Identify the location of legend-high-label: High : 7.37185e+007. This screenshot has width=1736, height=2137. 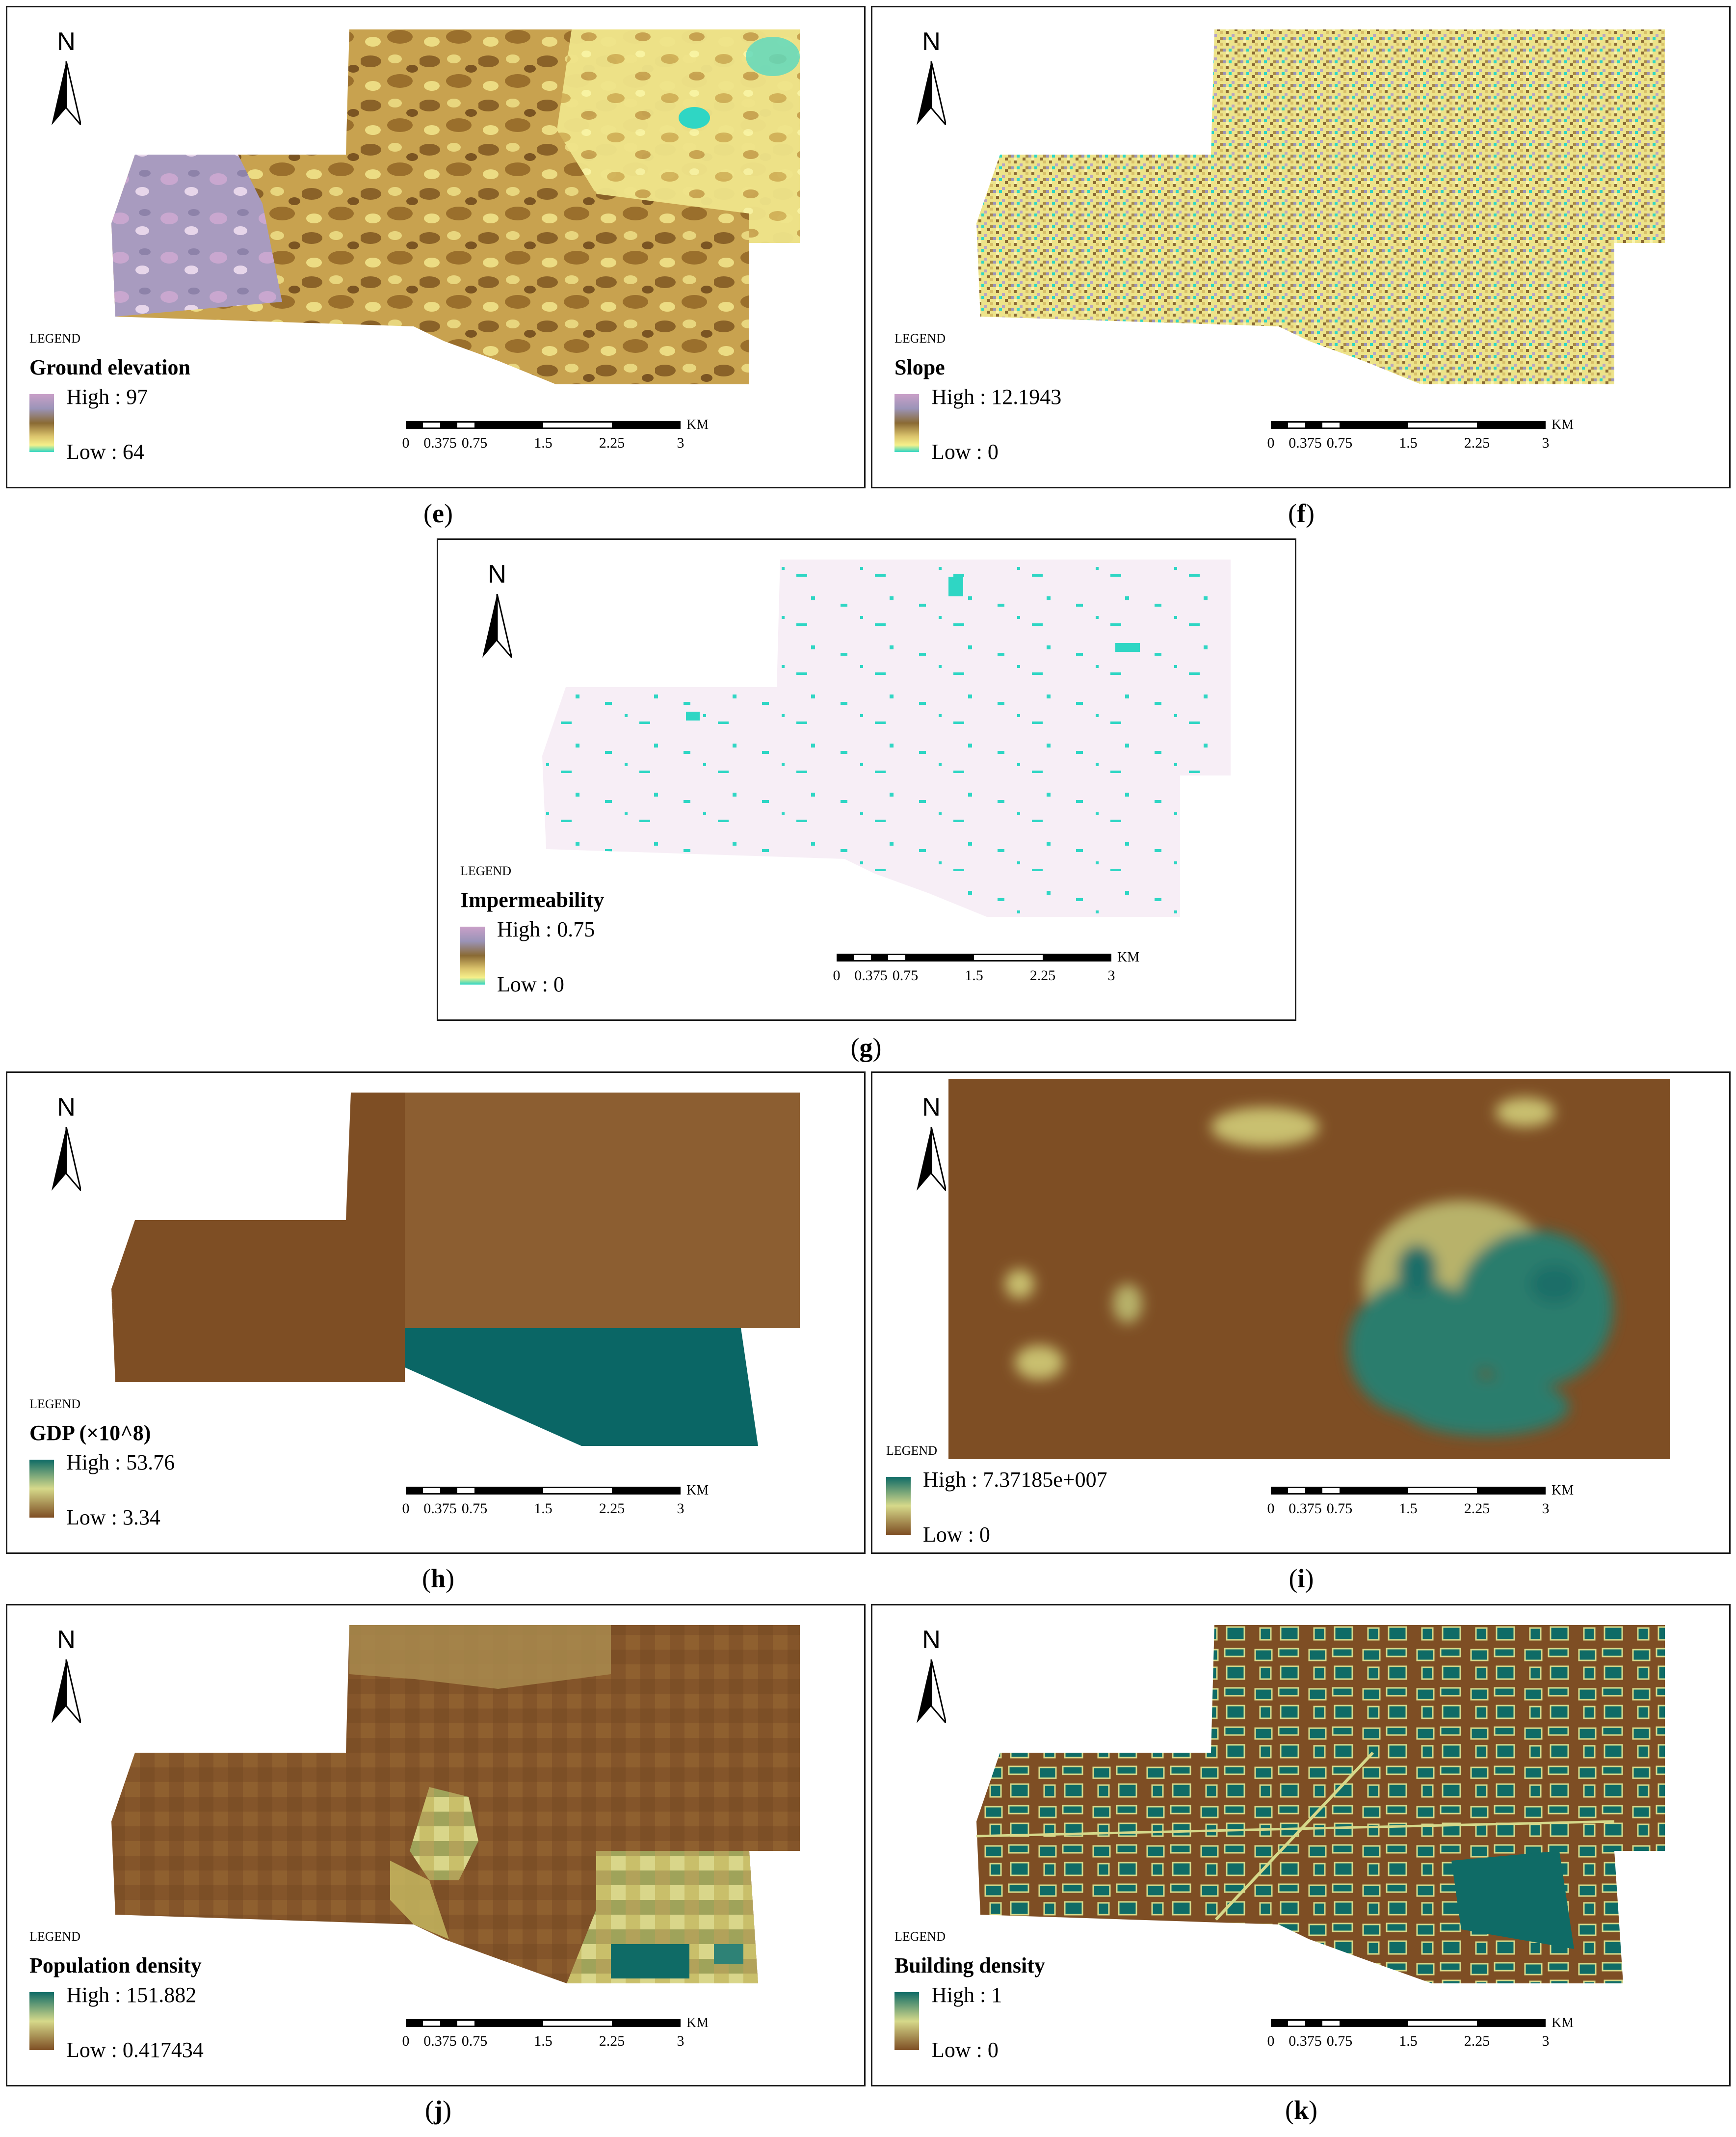
(1015, 1480).